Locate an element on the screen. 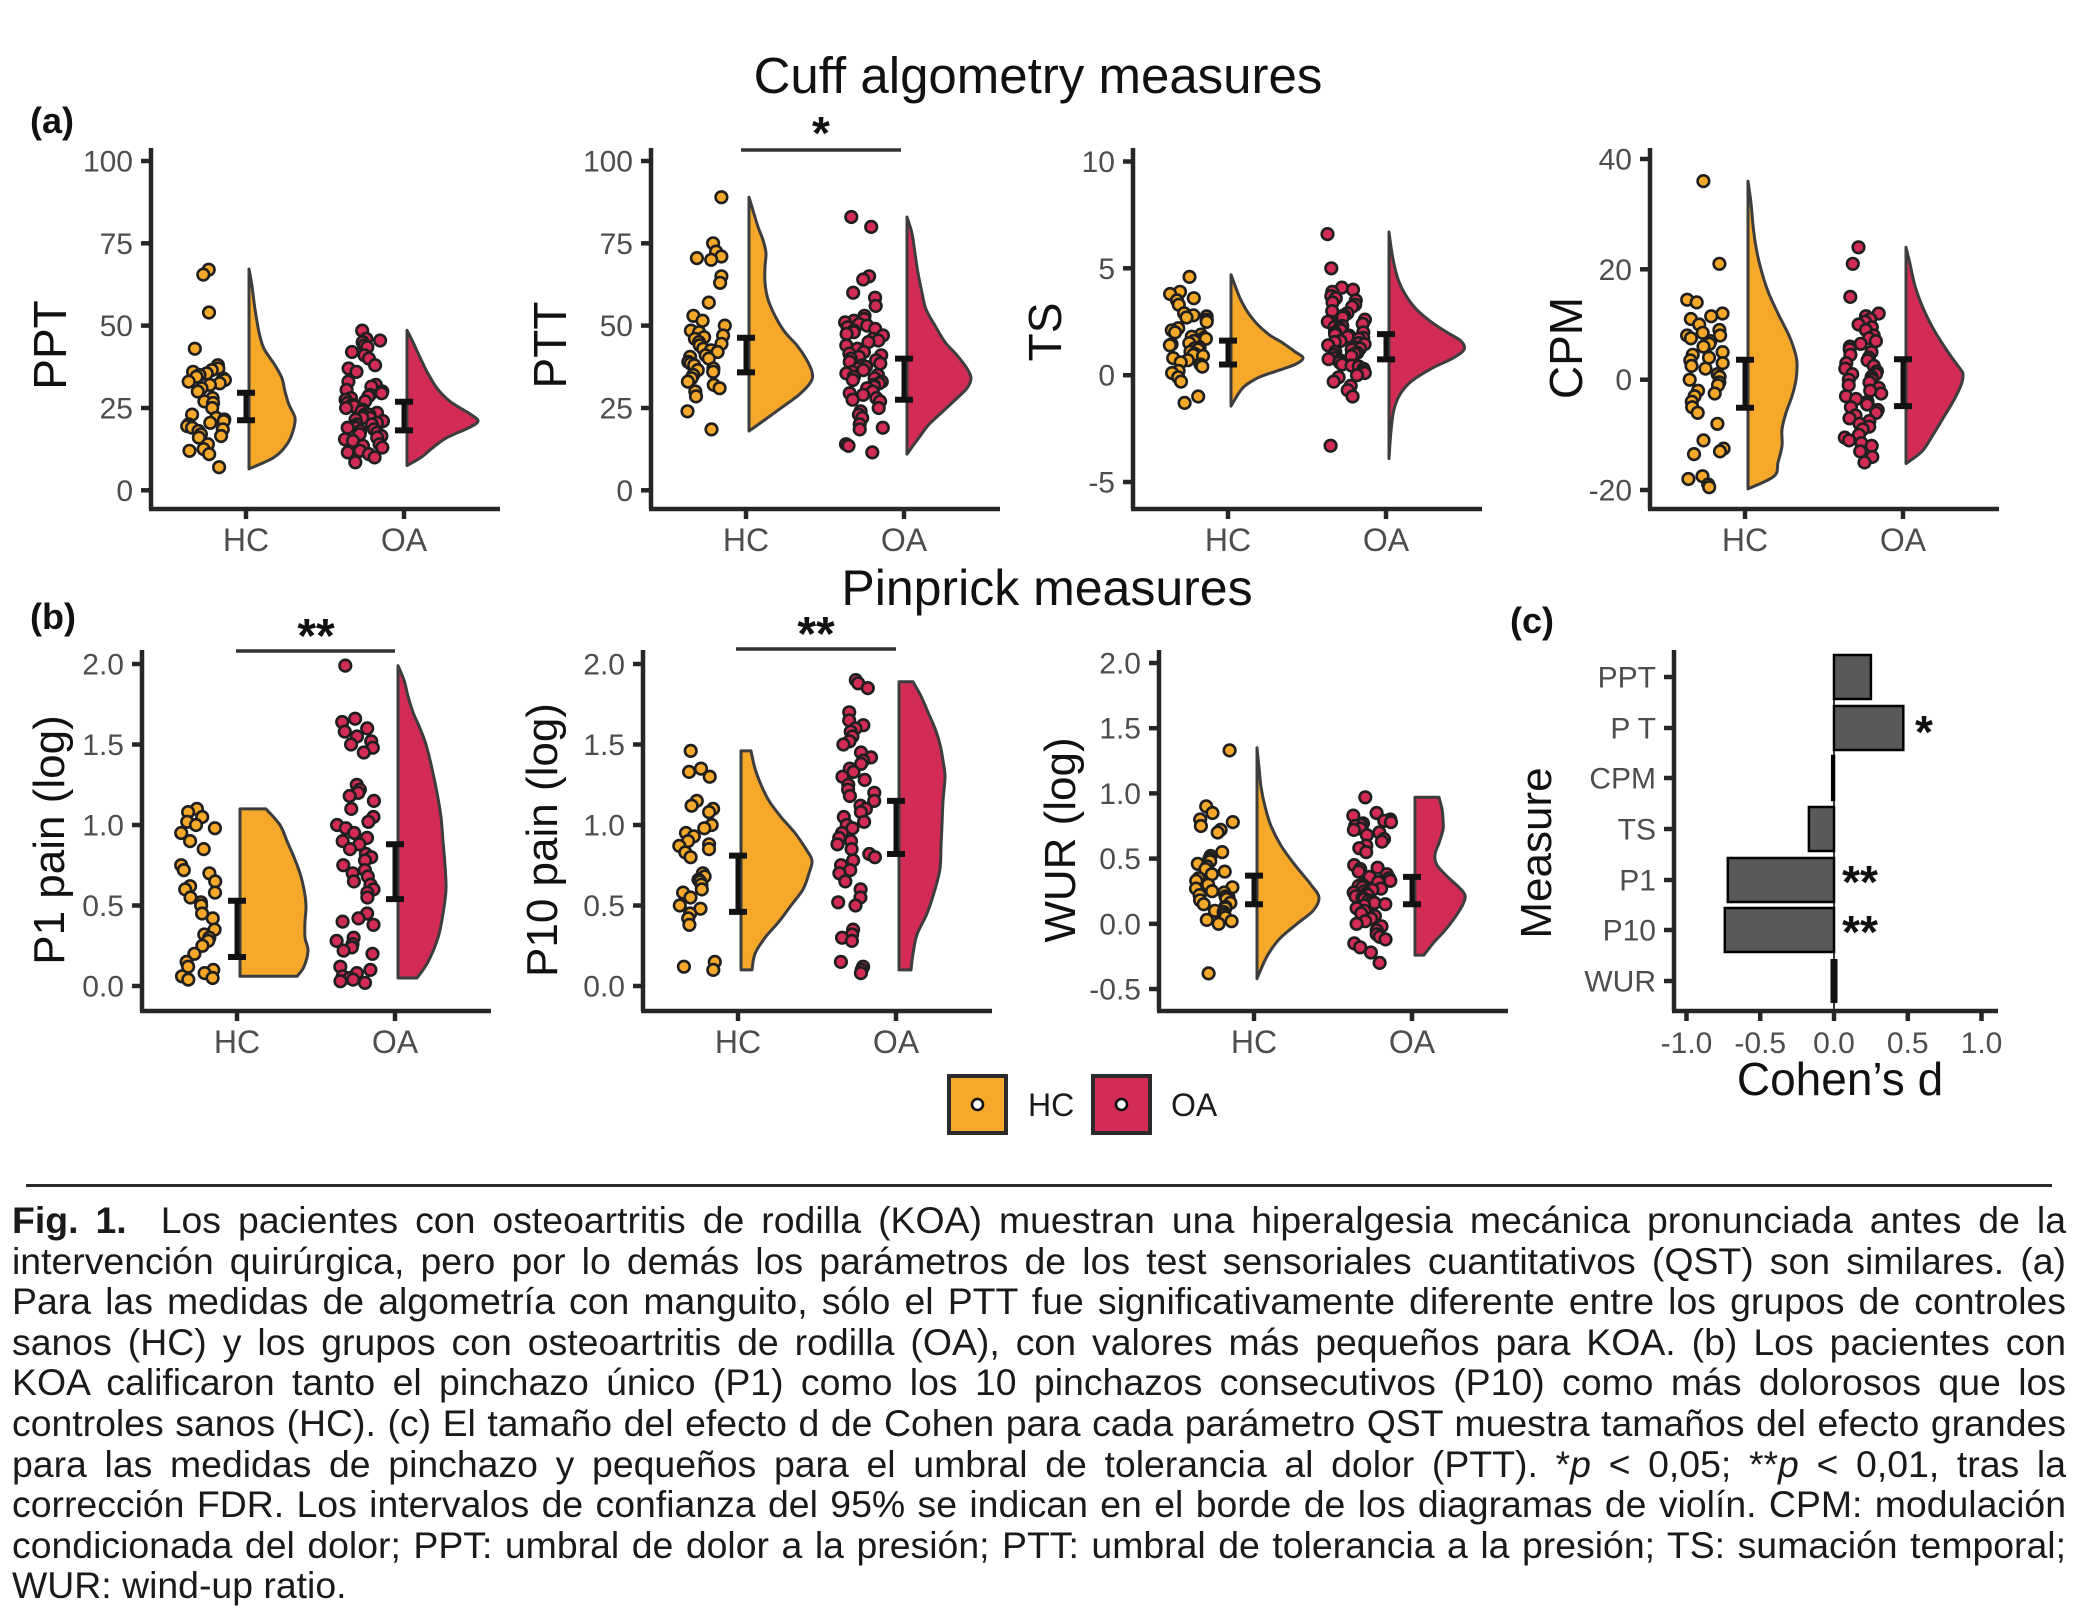 Image resolution: width=2078 pixels, height=1623 pixels. svg-text: P1 pain (log) is located at coordinates (49, 839).